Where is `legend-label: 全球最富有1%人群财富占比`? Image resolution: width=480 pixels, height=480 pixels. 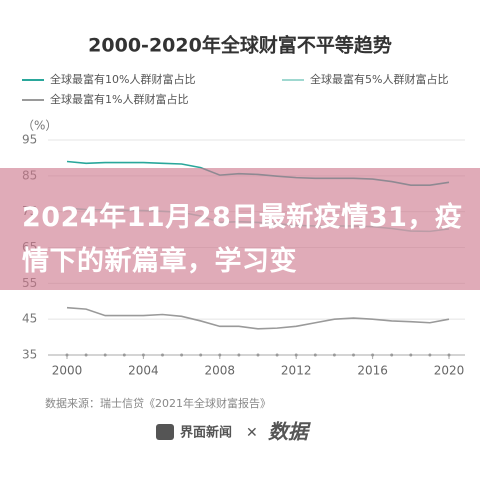
legend-label: 全球最富有1%人群财富占比 is located at coordinates (119, 99).